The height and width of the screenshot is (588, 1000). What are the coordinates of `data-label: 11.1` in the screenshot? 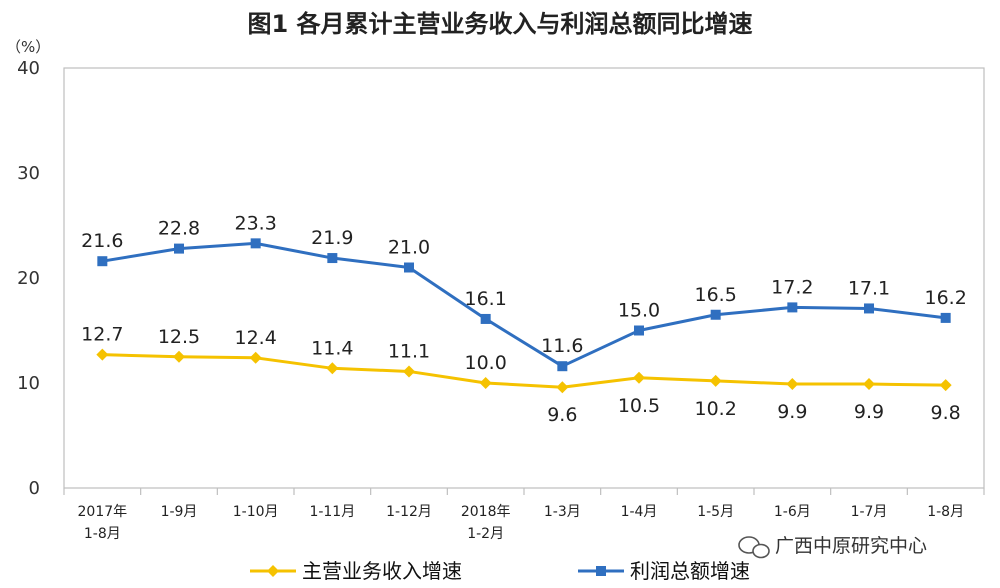 It's located at (409, 351).